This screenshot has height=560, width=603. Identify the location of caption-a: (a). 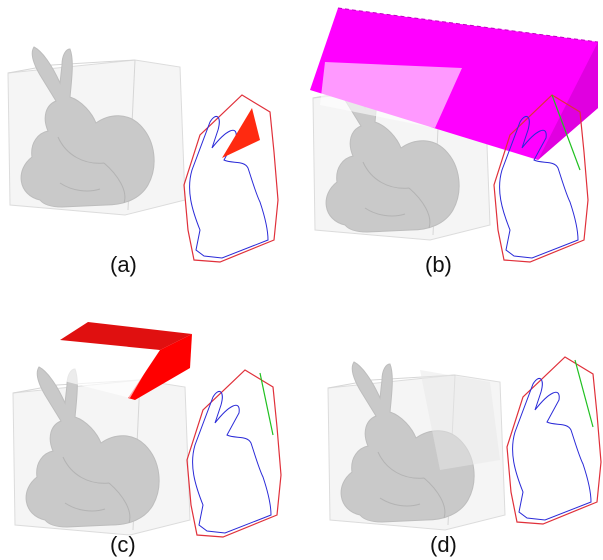
(123, 264).